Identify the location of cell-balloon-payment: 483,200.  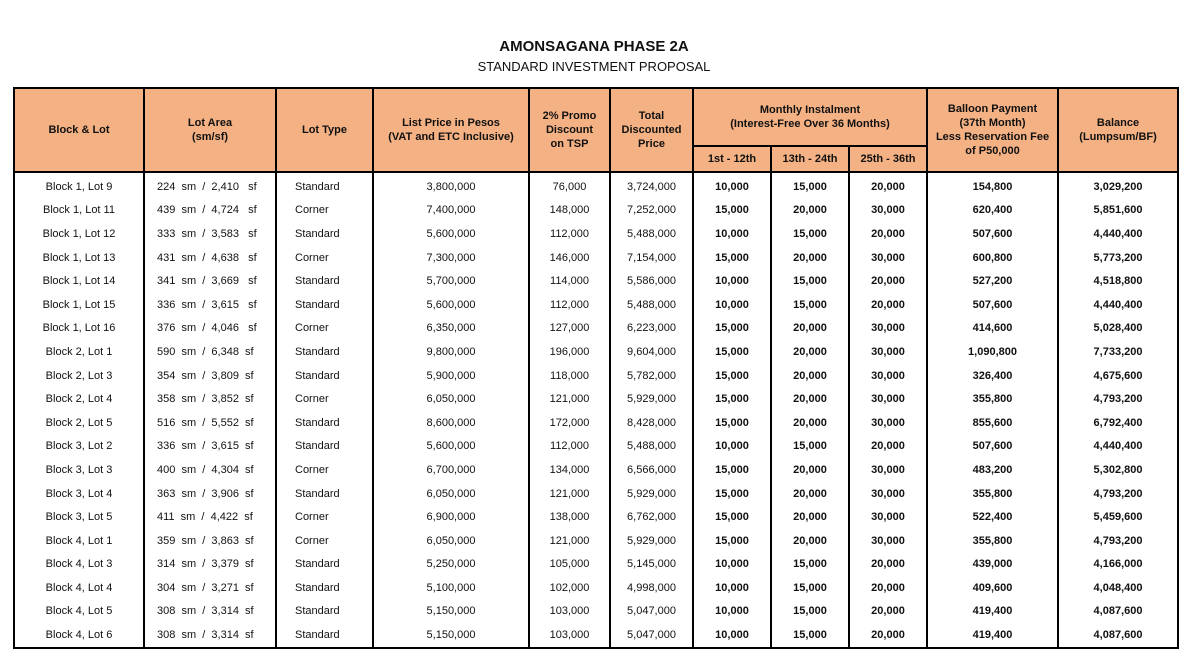
(993, 470).